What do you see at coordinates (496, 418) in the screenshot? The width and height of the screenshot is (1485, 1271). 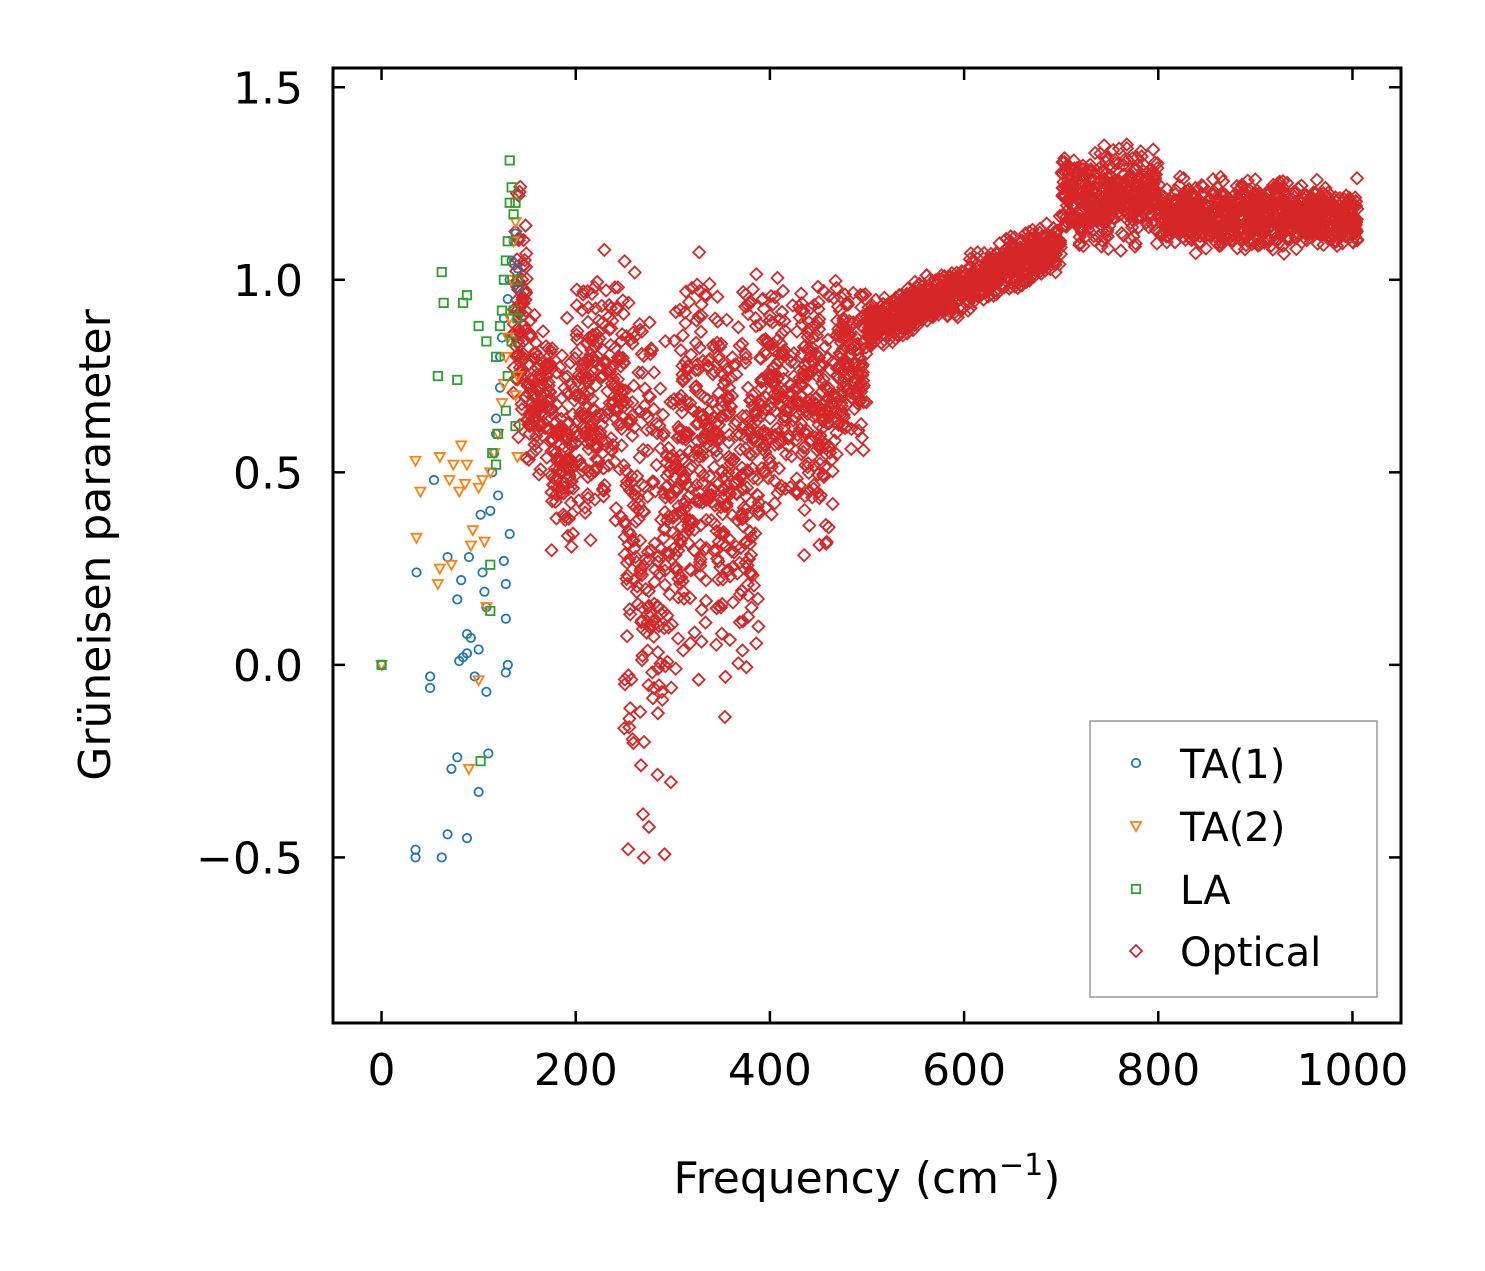 I see `ta1-point` at bounding box center [496, 418].